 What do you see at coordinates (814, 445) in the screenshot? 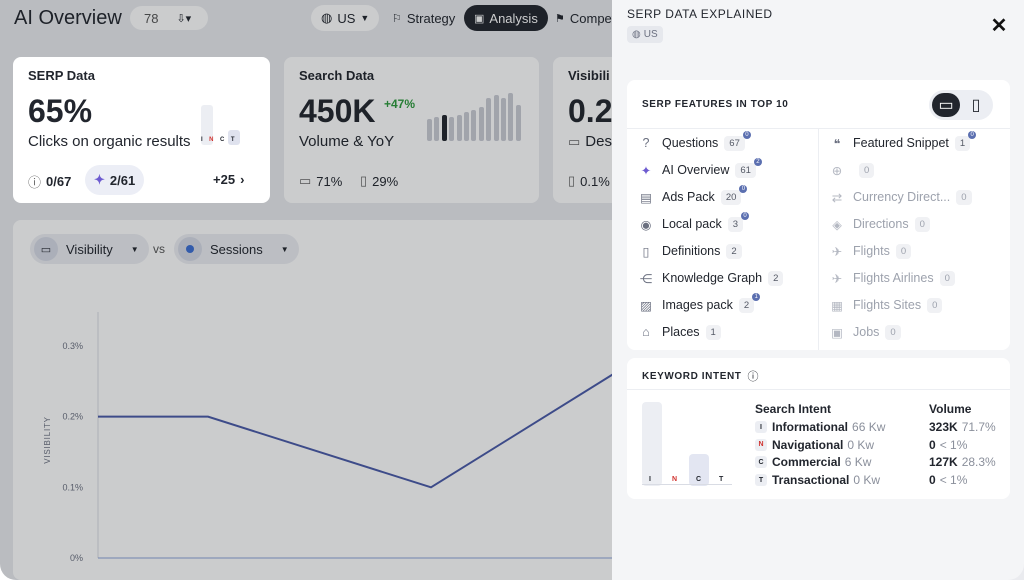
I see `intent-row: N Navigational 0 Kw` at bounding box center [814, 445].